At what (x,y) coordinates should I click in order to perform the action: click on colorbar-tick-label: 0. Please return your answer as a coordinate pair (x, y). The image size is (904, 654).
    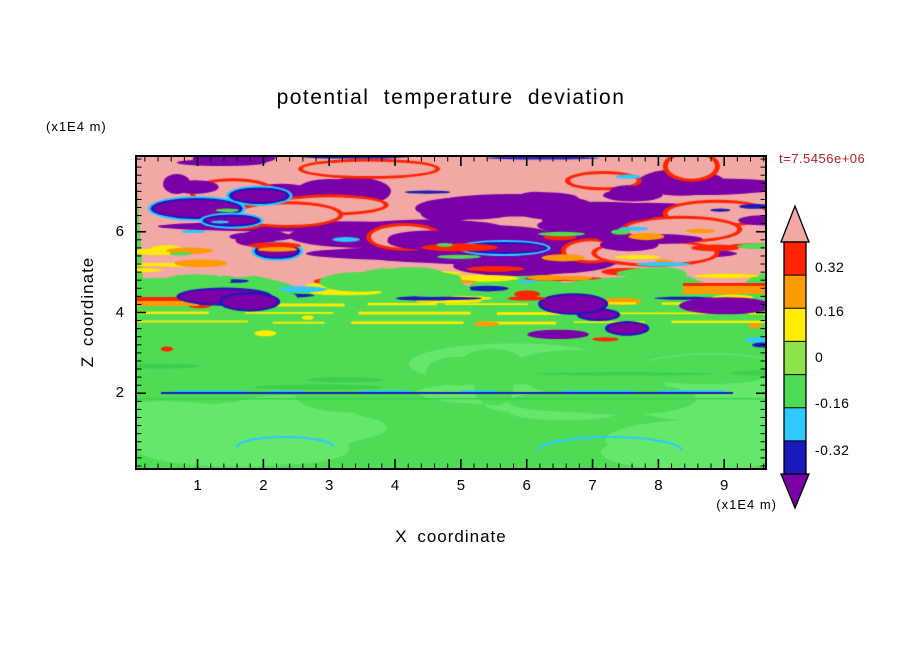
    Looking at the image, I should click on (819, 357).